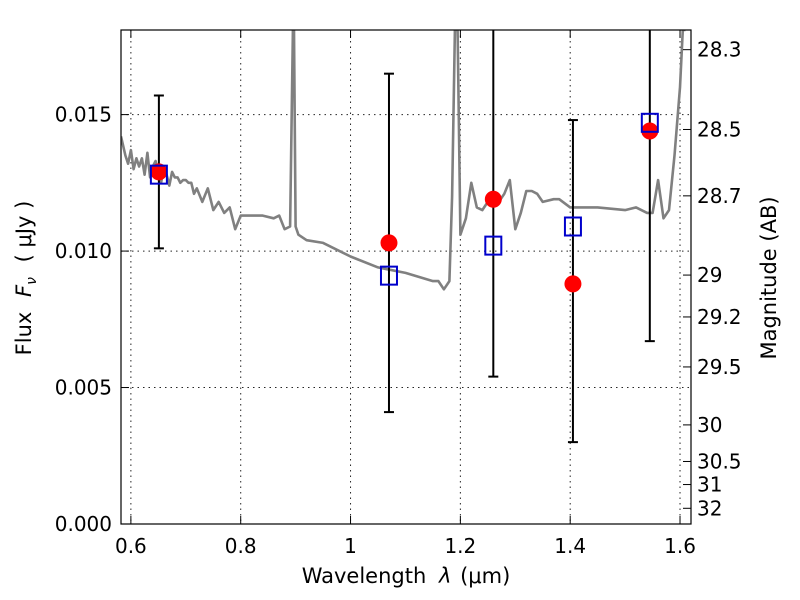 The height and width of the screenshot is (600, 800). What do you see at coordinates (709, 275) in the screenshot?
I see `y2-tick-label: 29` at bounding box center [709, 275].